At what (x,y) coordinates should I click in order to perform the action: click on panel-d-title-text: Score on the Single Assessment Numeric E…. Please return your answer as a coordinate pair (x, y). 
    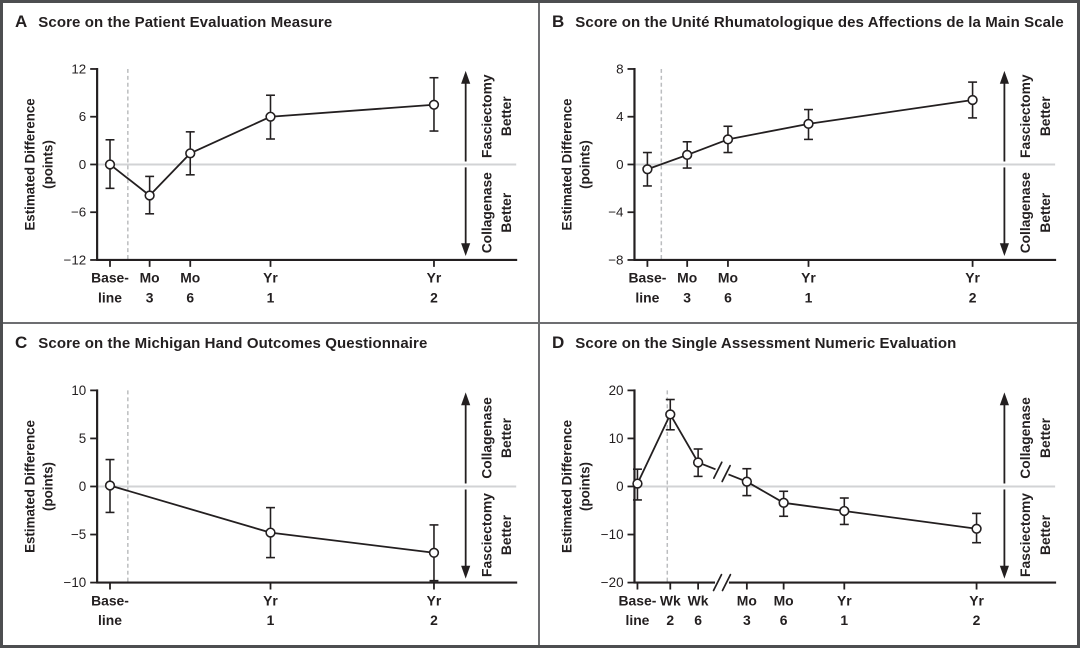
    Looking at the image, I should click on (766, 343).